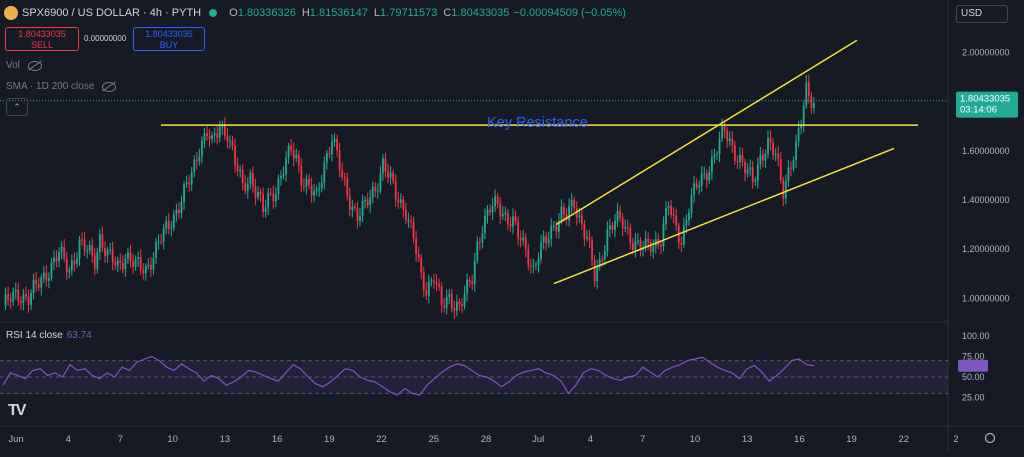  Describe the element at coordinates (17, 410) in the screenshot. I see `tradingview-logo: TV` at that location.